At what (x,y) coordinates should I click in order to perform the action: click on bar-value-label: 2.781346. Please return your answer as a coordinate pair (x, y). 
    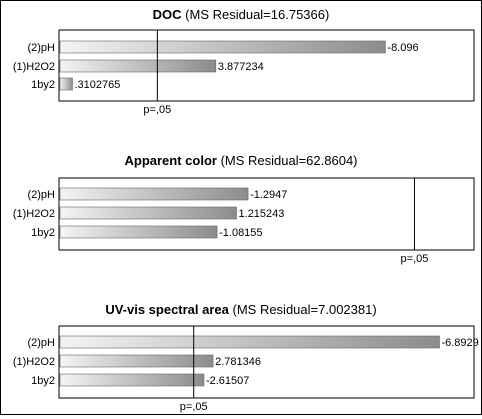
    Looking at the image, I should click on (238, 362).